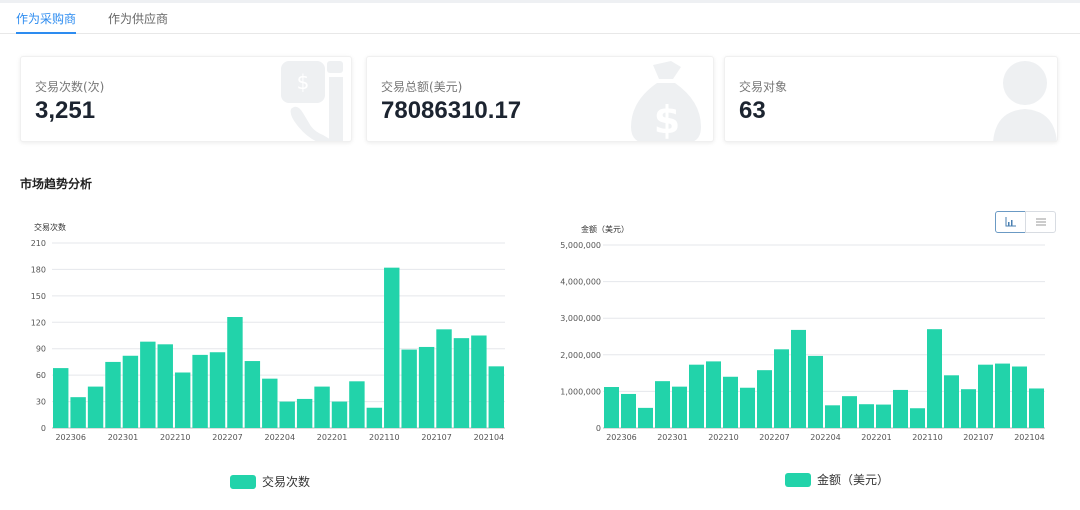  I want to click on bar-chart-icon, so click(1010, 222).